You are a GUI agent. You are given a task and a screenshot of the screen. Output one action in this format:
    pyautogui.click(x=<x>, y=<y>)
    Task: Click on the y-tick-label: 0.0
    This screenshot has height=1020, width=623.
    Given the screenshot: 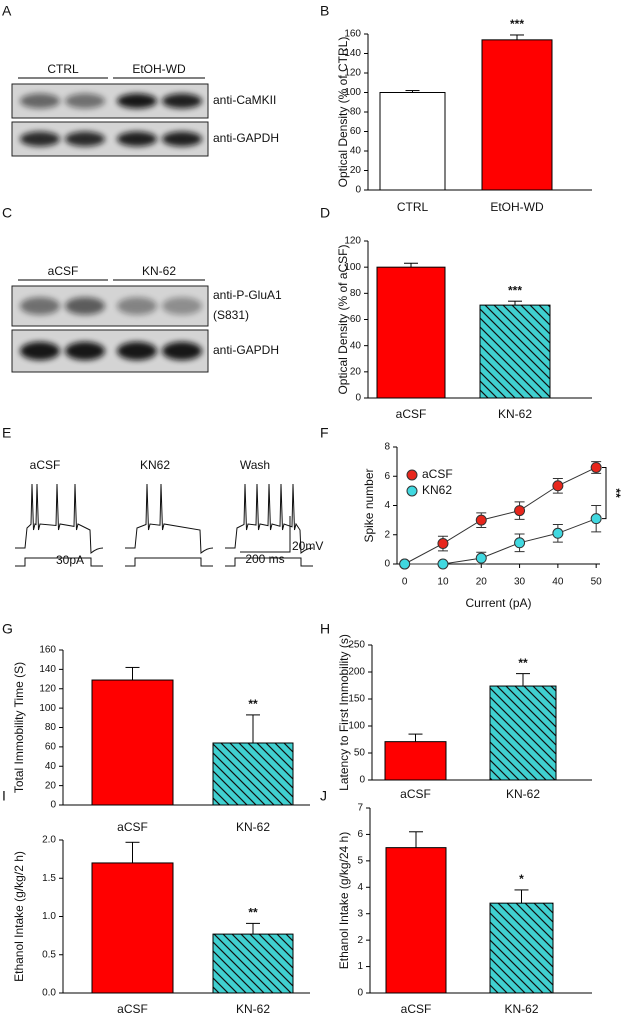 What is the action you would take?
    pyautogui.click(x=49, y=993)
    